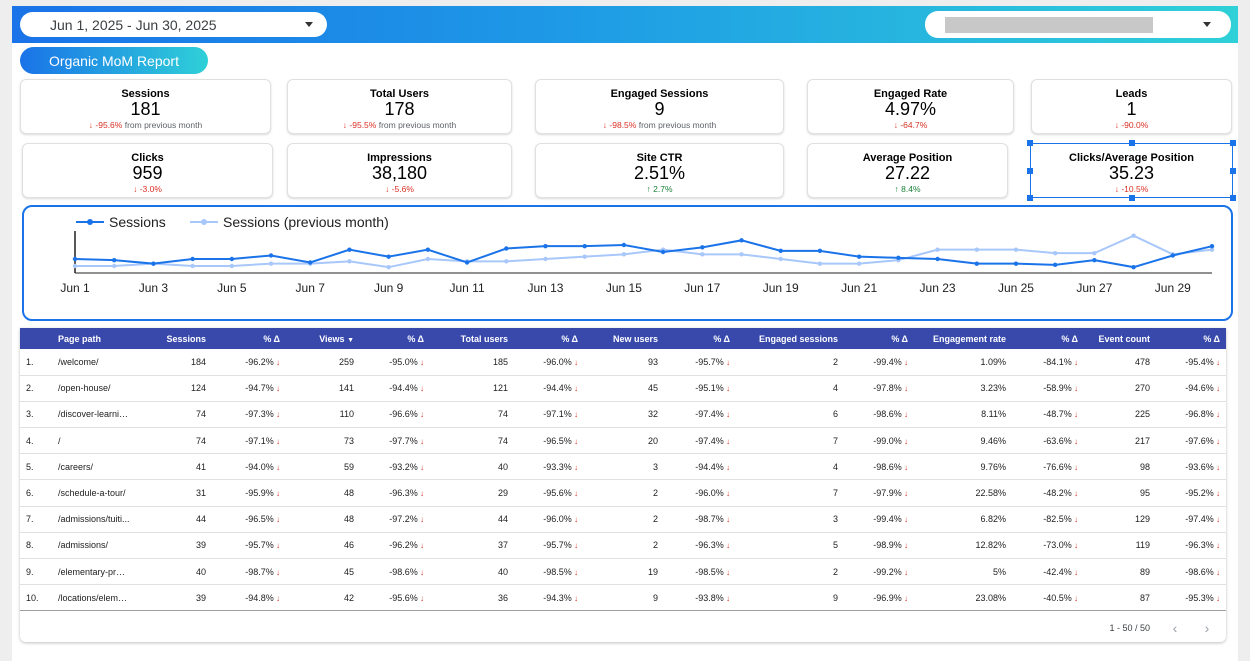  Describe the element at coordinates (415, 338) in the screenshot. I see `header-views-delta: % Δ` at that location.